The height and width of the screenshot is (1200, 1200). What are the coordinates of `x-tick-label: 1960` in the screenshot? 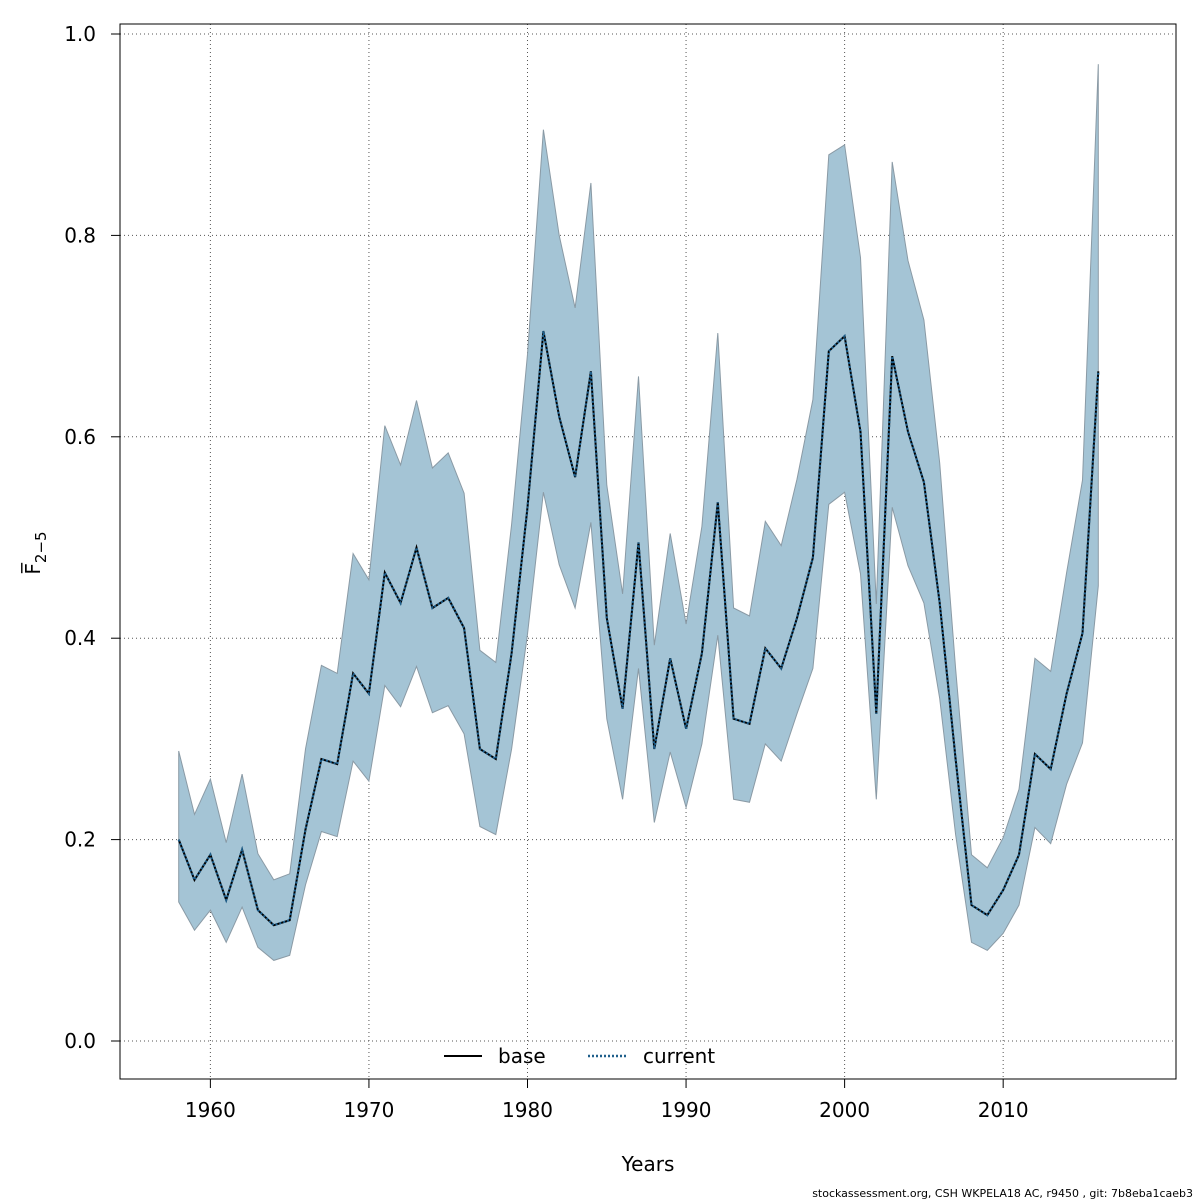 It's located at (210, 1110).